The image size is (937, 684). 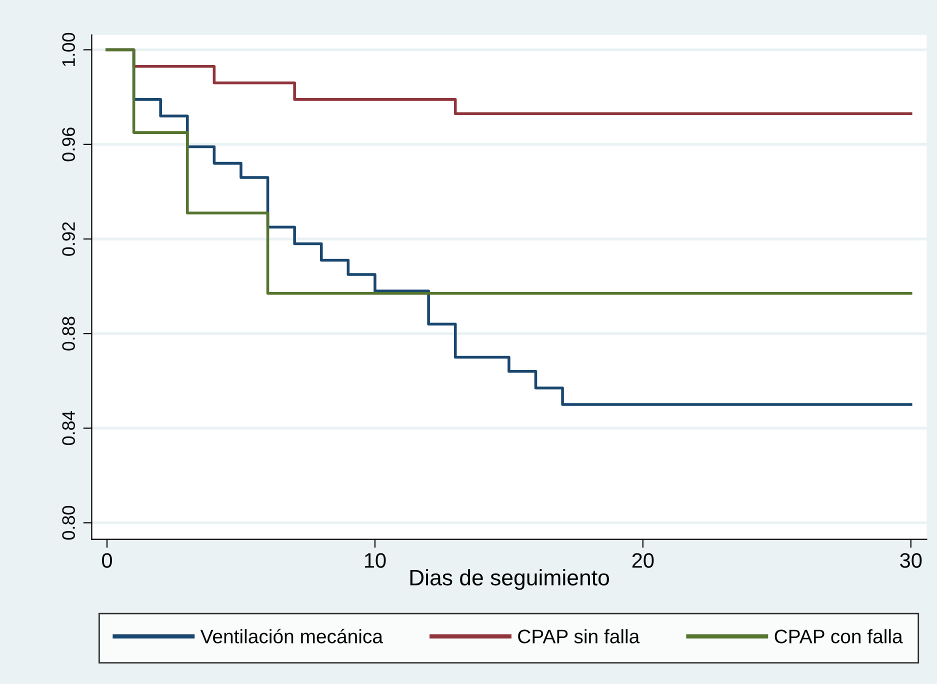 What do you see at coordinates (643, 560) in the screenshot?
I see `x-tick-label: 20` at bounding box center [643, 560].